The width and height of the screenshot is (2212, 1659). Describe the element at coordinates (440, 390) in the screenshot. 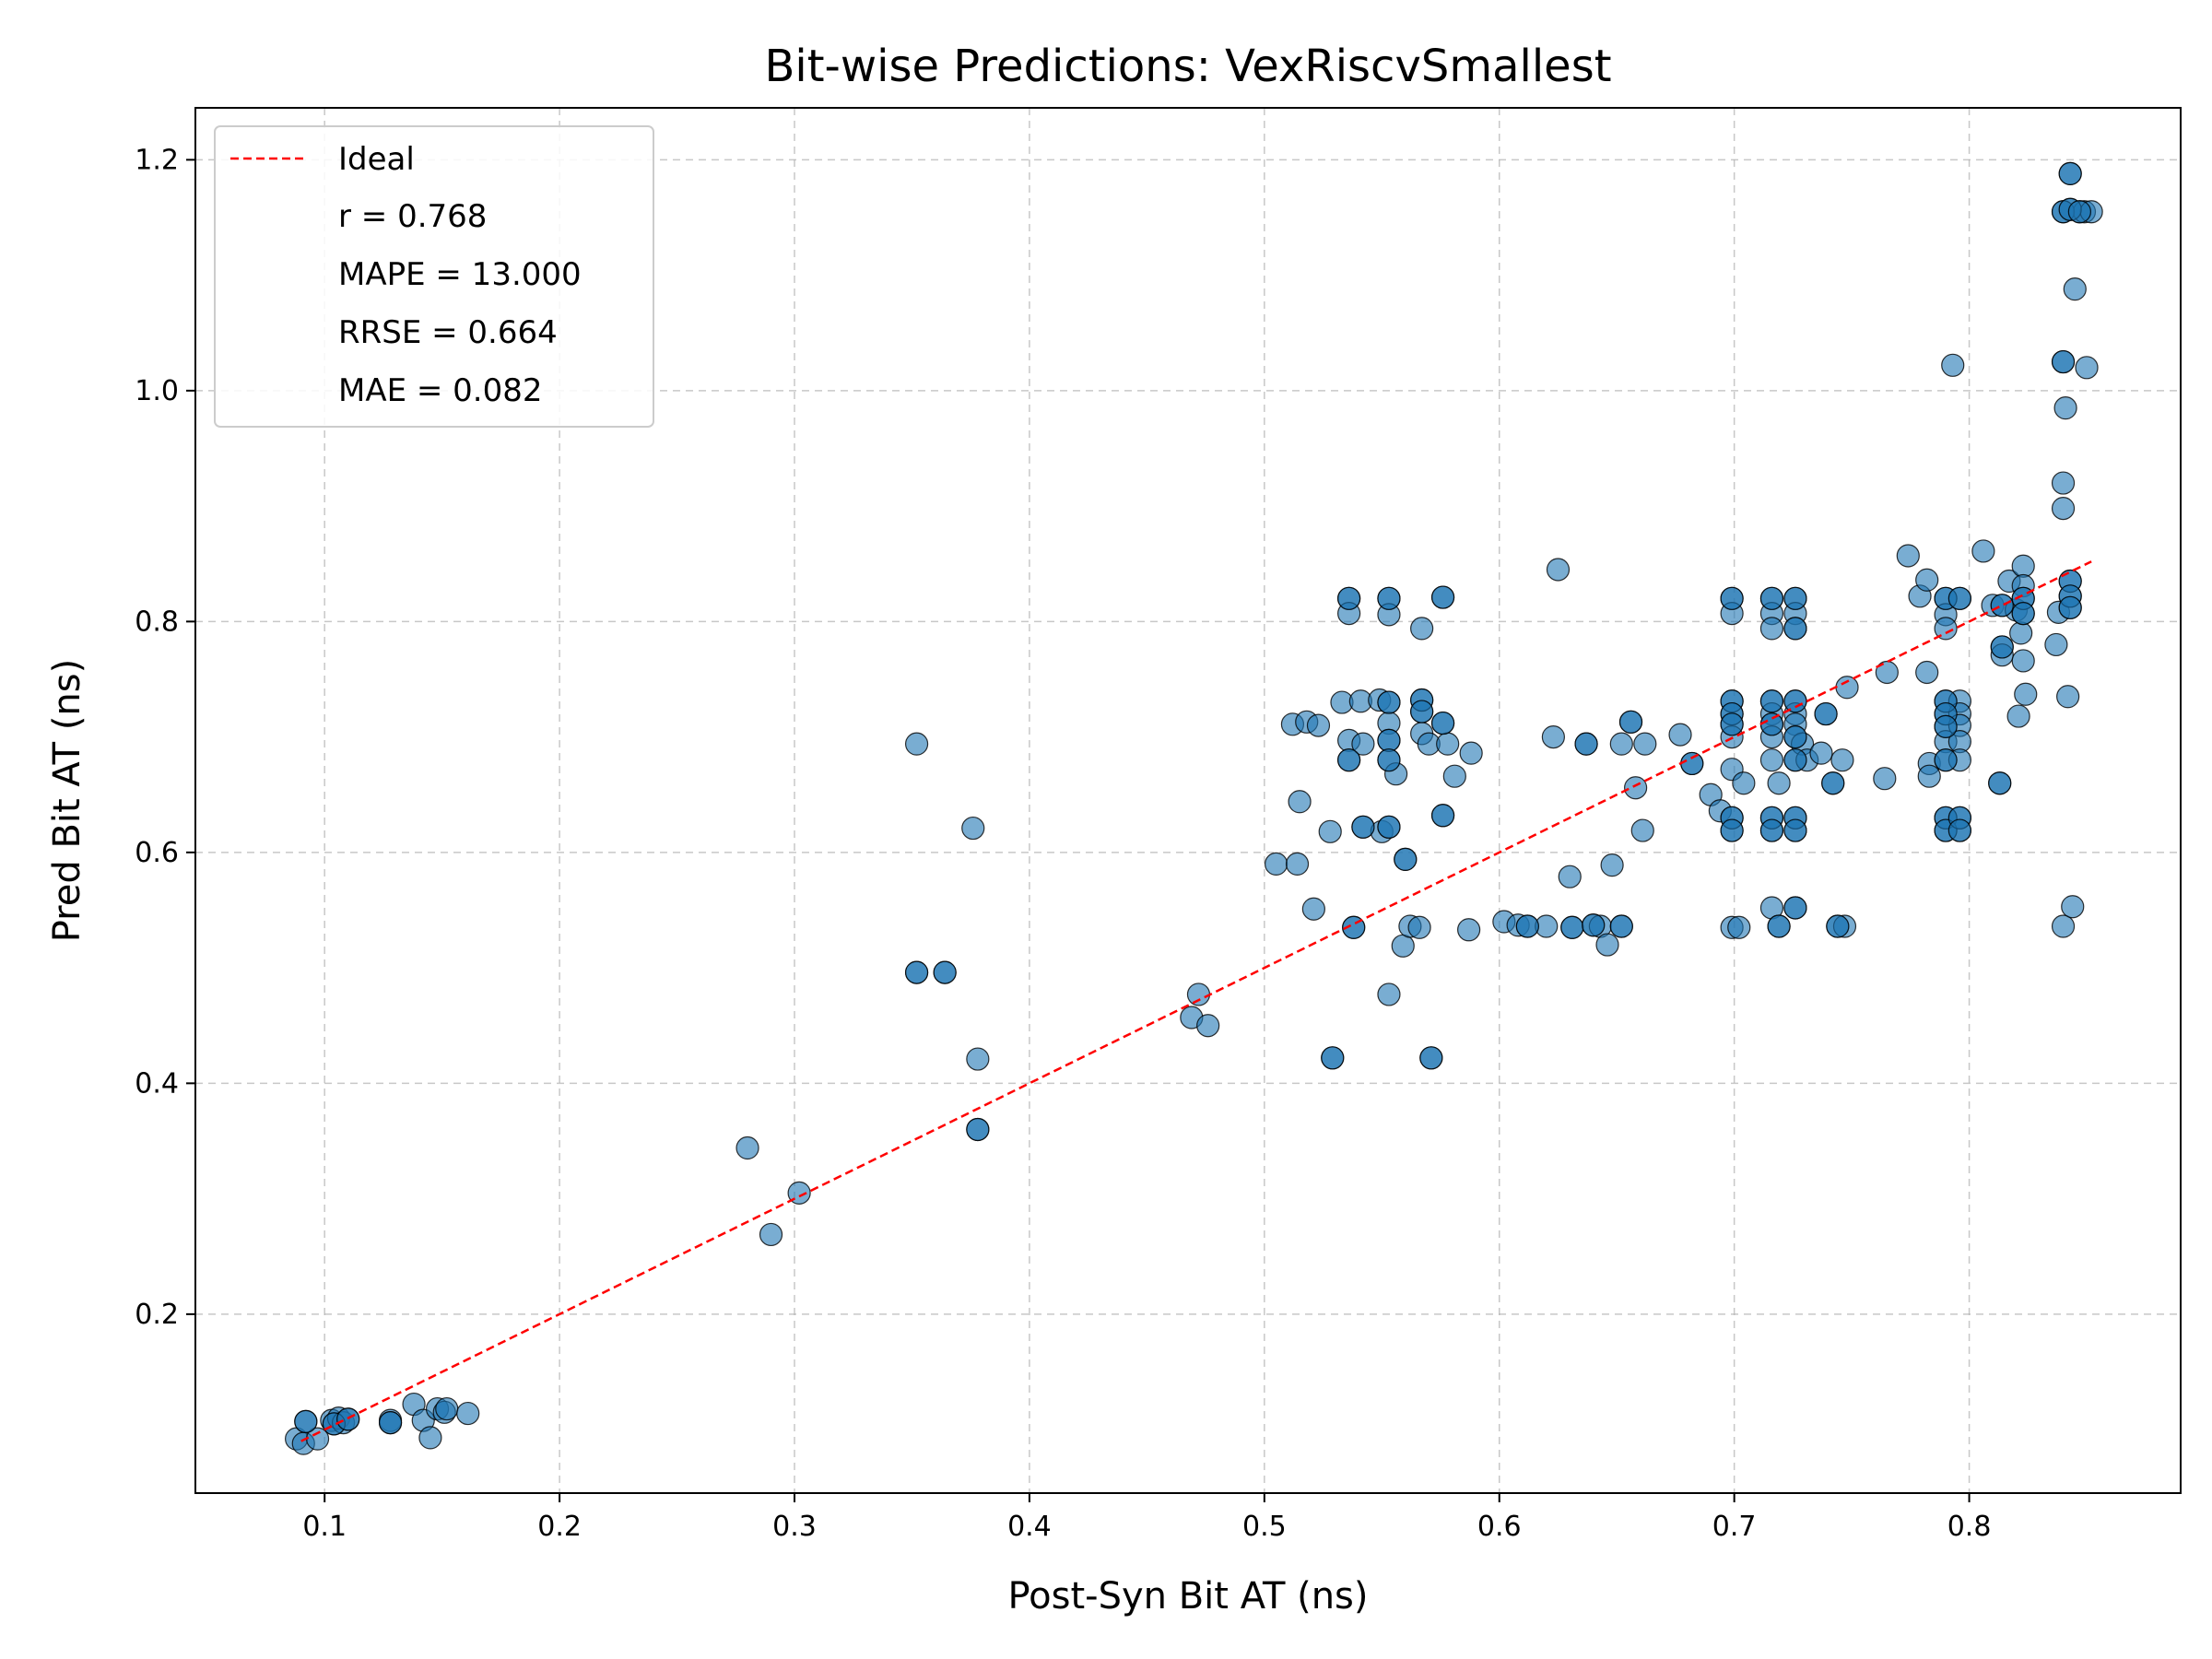

I see `legend-stat-mae: MAE = 0.082` at that location.